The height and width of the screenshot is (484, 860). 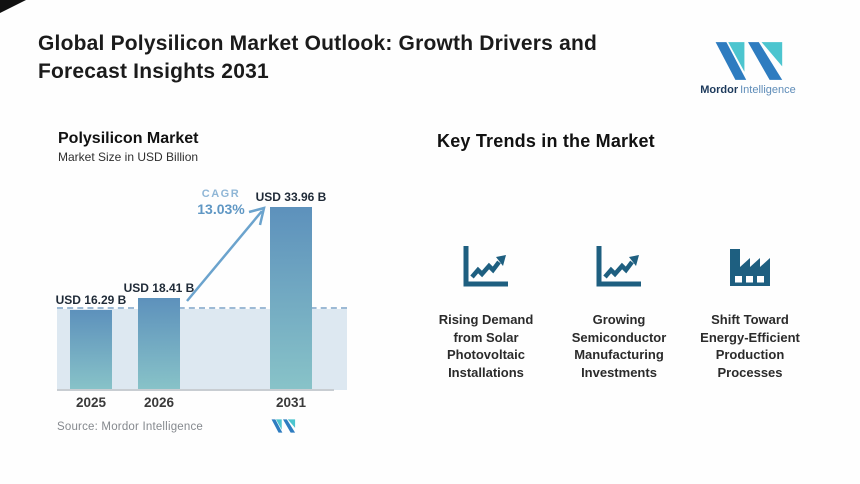 What do you see at coordinates (750, 337) in the screenshot?
I see `trend-label-line: Energy-Efficient` at bounding box center [750, 337].